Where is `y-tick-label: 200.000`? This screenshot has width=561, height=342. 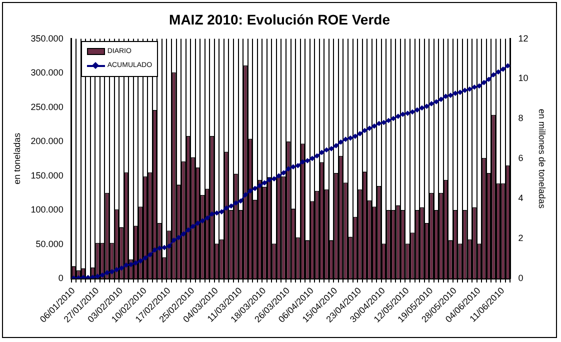 y-tick-label: 200.000 is located at coordinates (47, 141).